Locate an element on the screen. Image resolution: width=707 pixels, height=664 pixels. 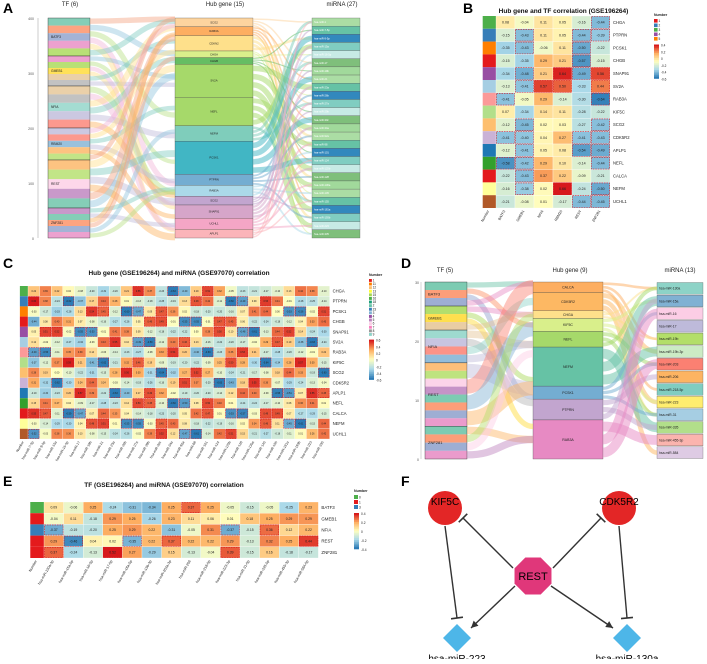
heatmap-c-cell-value: -0.58 is located at coordinates (278, 393).